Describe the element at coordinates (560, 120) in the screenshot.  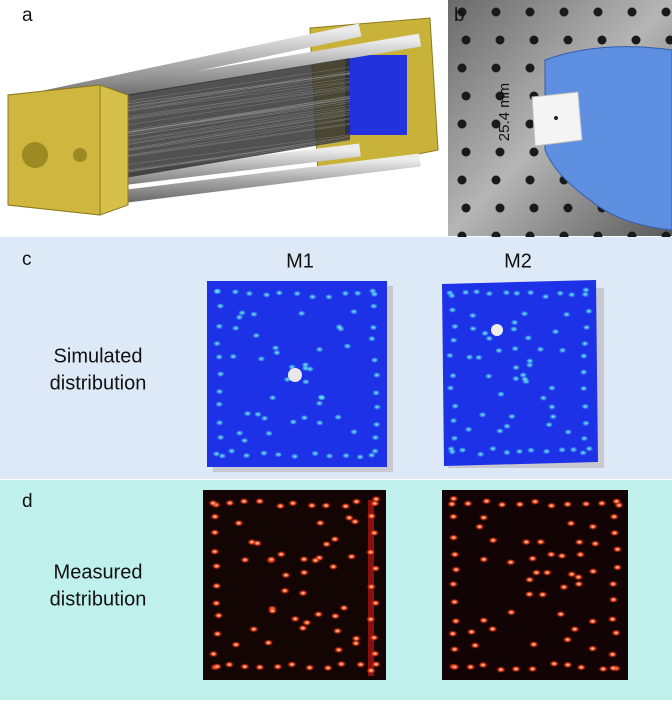
I see `panel-b: 25.4 mm b` at that location.